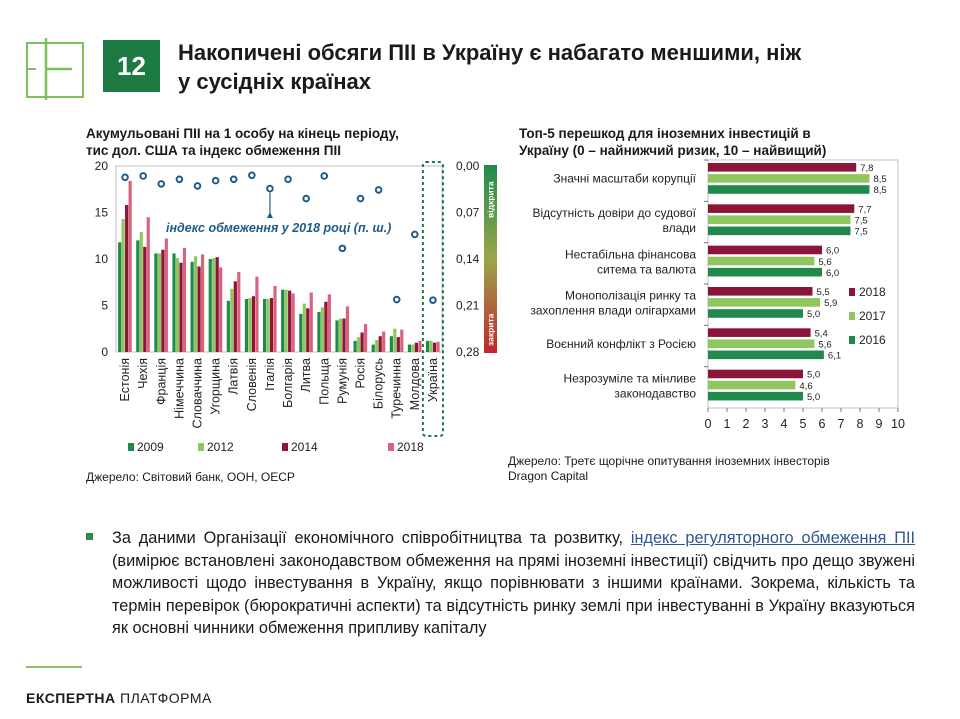  Describe the element at coordinates (143, 373) in the screenshot. I see `x-category-label: Чехія` at that location.